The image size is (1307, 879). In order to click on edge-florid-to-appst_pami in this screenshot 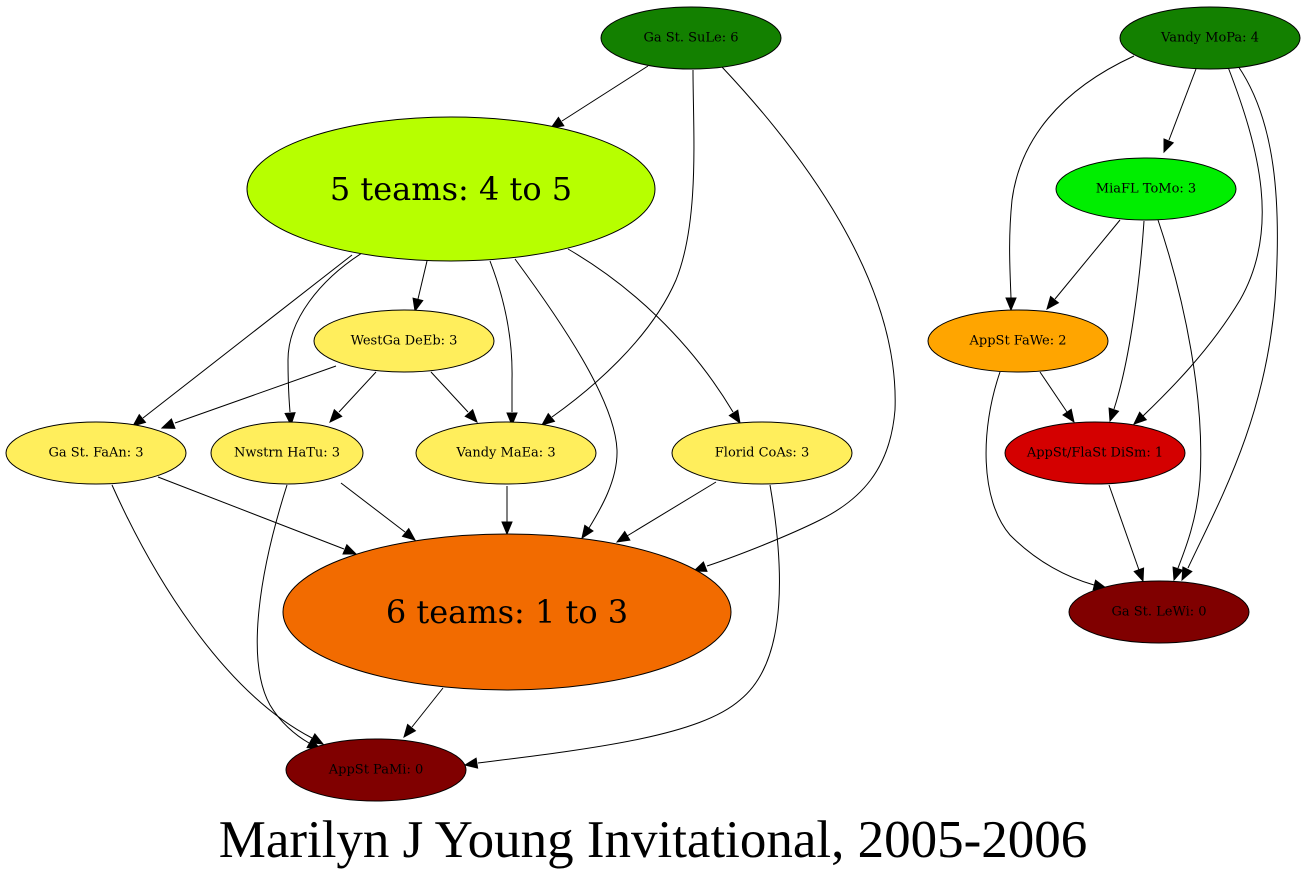, I will do `click(628, 624)`.